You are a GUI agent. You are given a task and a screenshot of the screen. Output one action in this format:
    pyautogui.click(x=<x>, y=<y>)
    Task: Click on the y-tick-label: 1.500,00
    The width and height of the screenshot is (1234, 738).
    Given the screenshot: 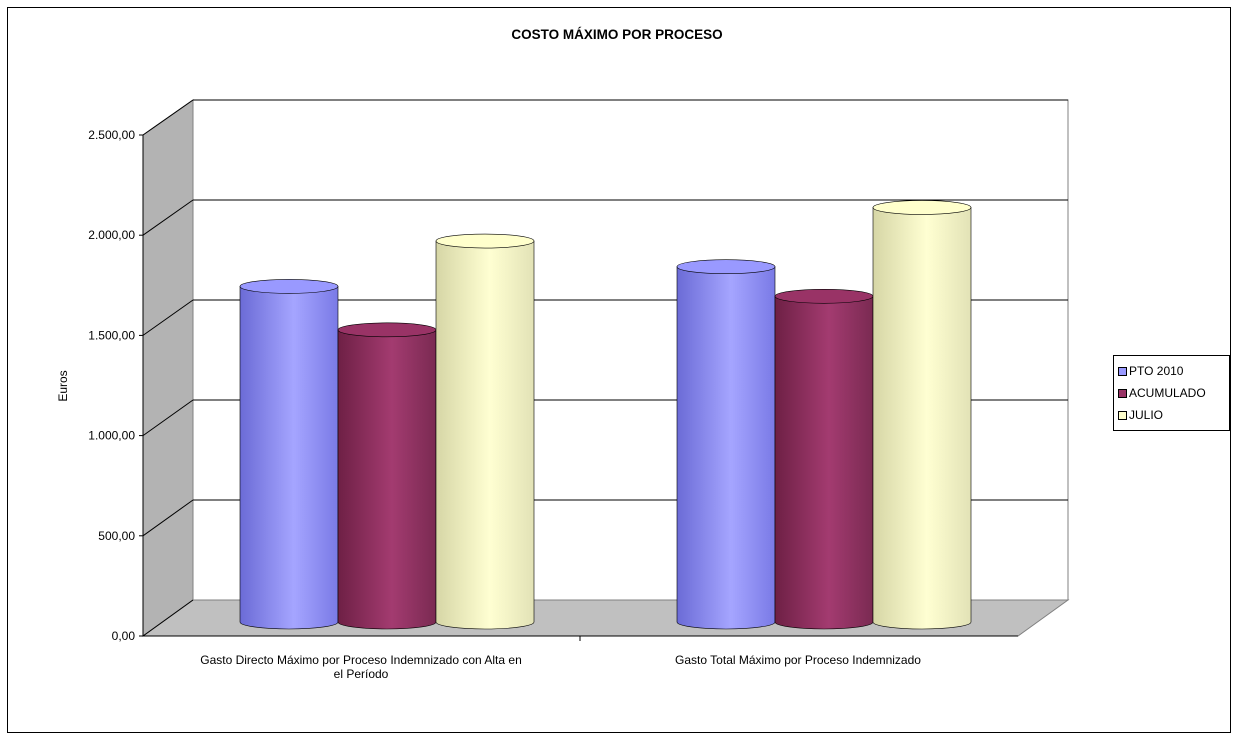 What is the action you would take?
    pyautogui.click(x=111, y=335)
    